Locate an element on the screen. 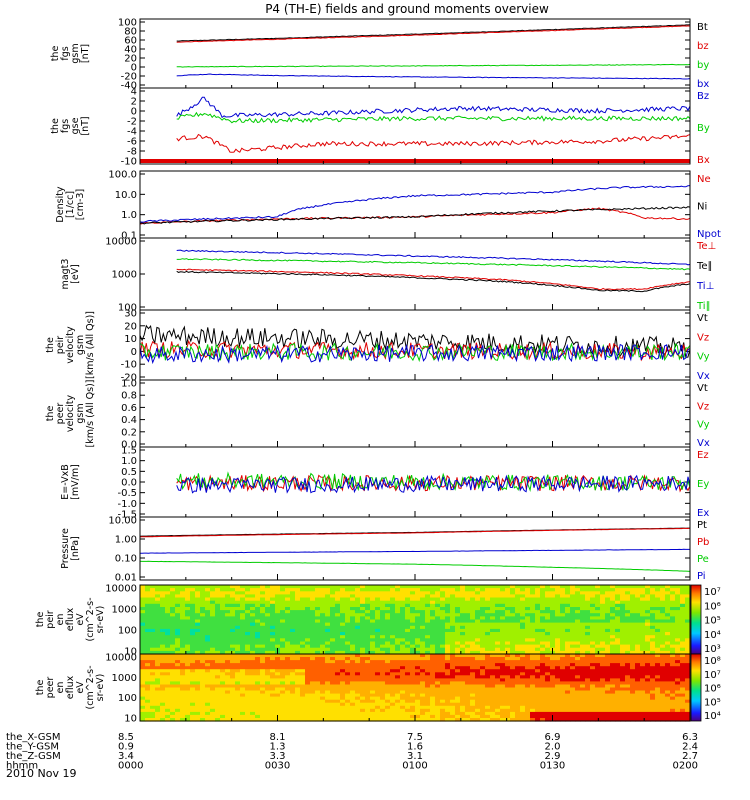  ytick-label: 30 is located at coordinates (130, 314).